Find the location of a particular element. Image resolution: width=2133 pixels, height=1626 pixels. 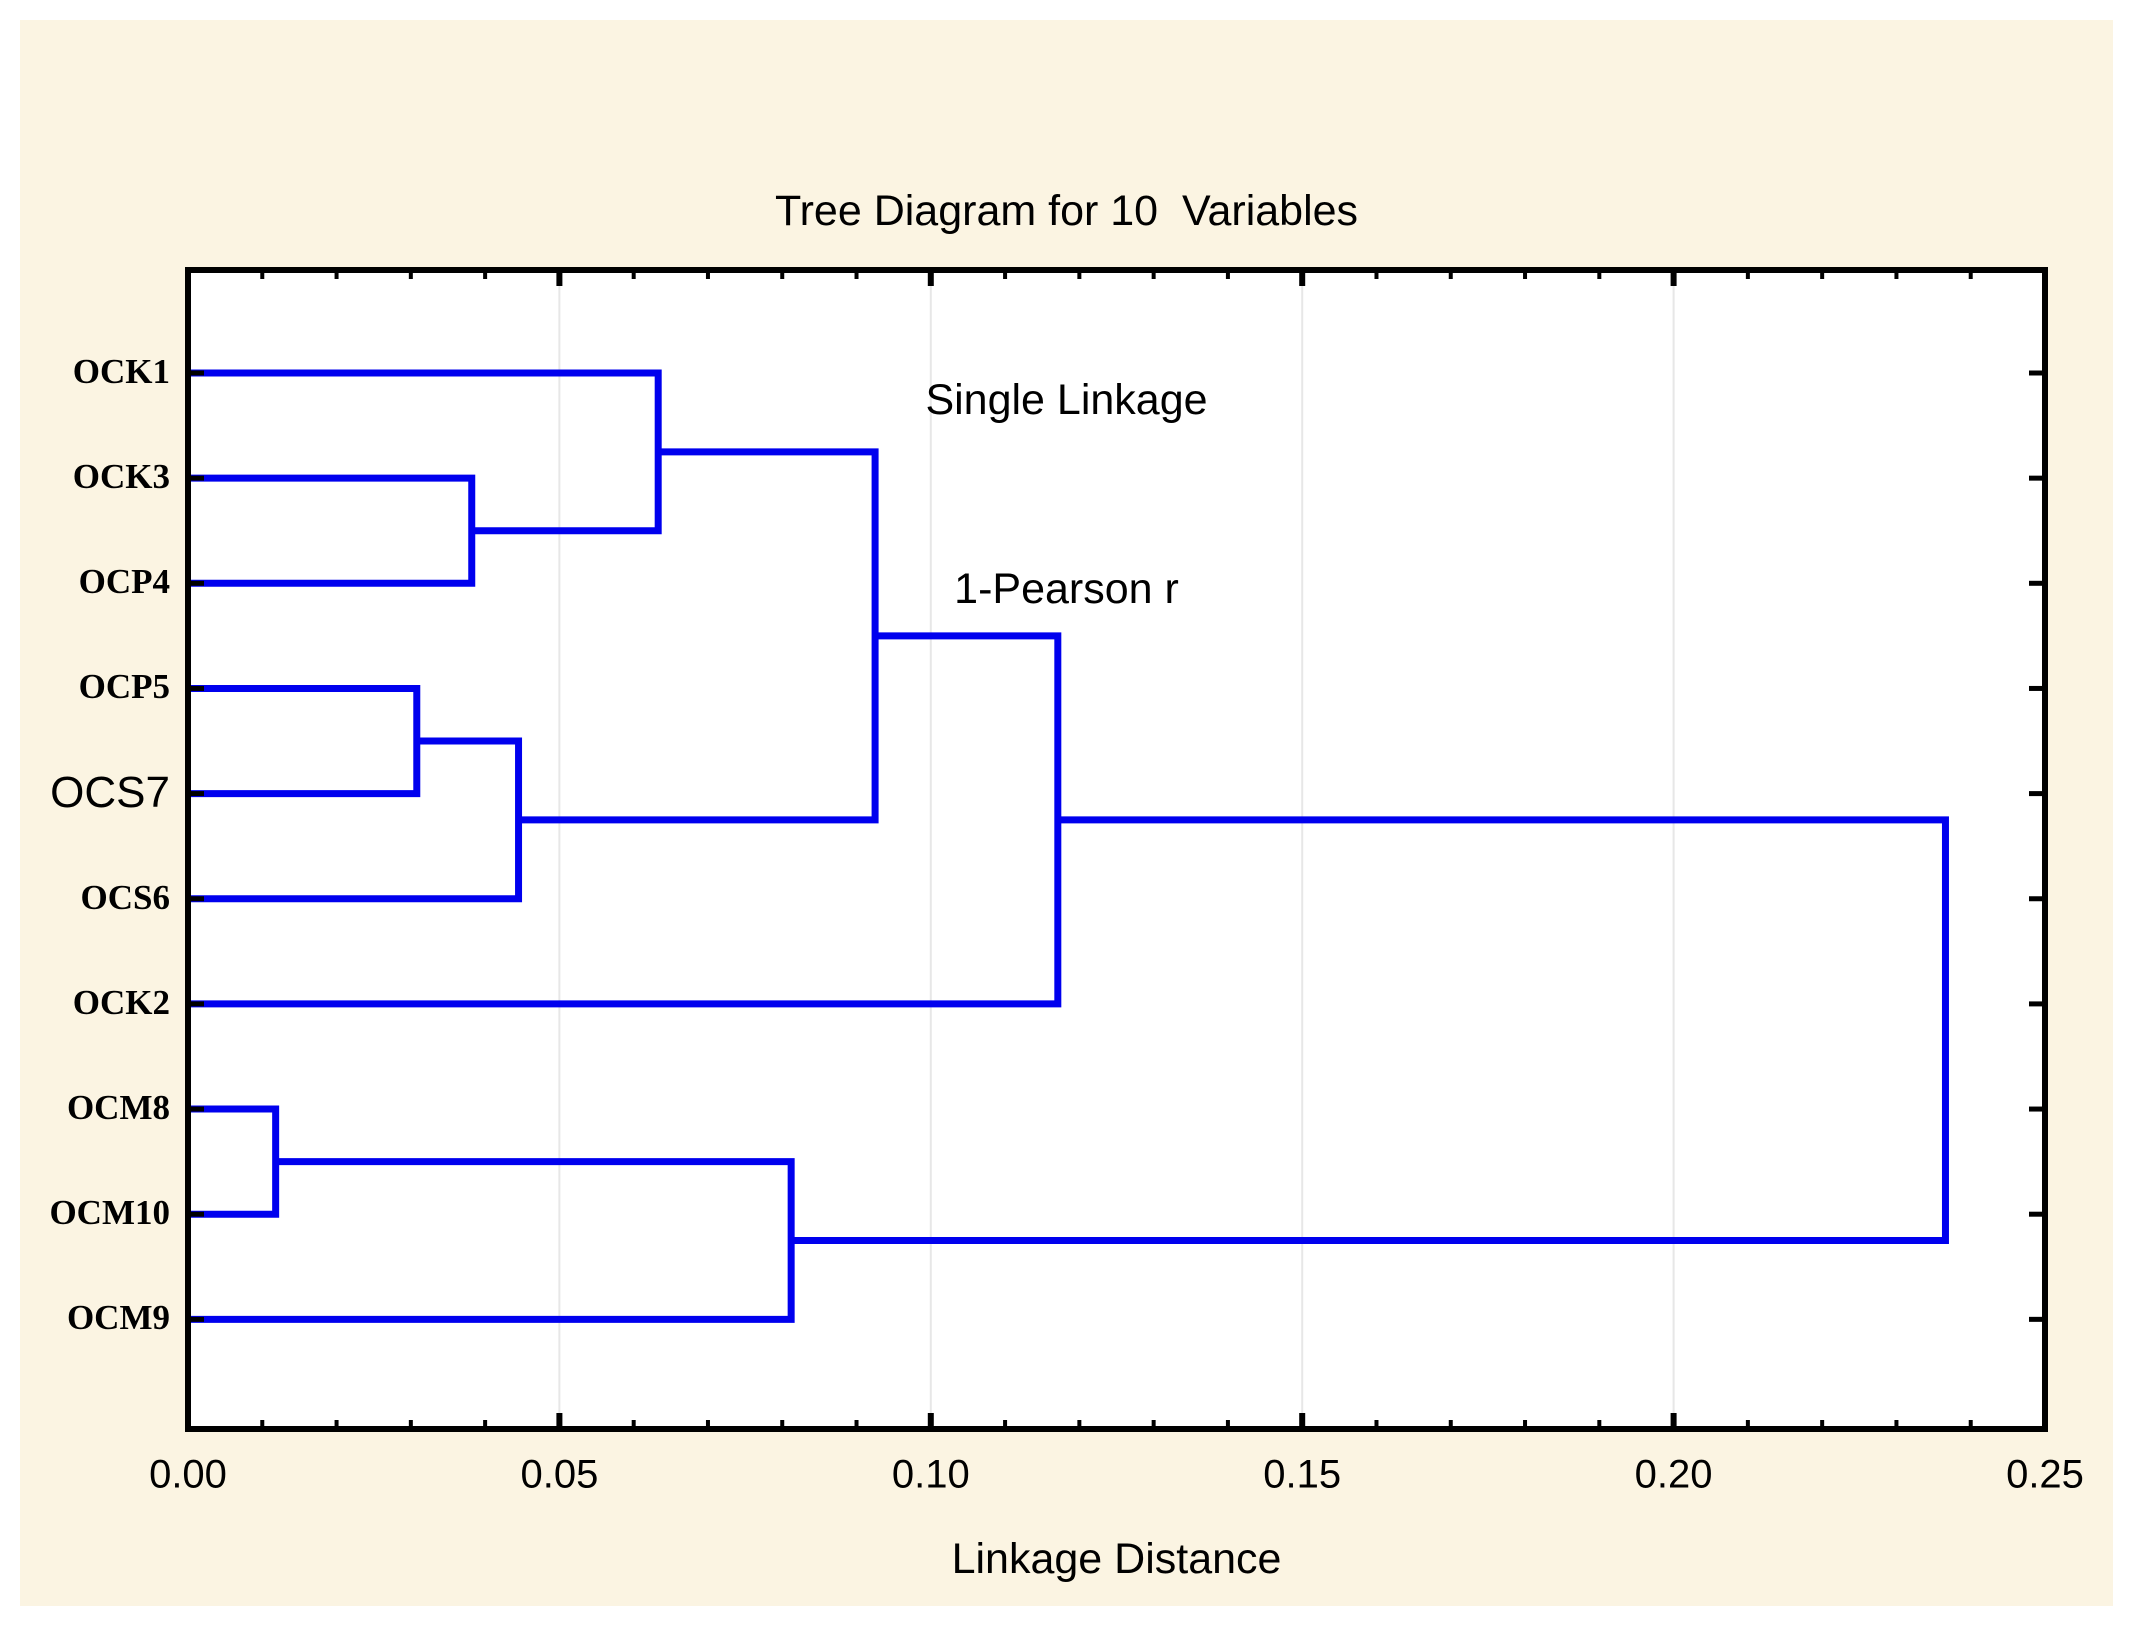

leaf-label-OCP4: OCP4 is located at coordinates (124, 582).